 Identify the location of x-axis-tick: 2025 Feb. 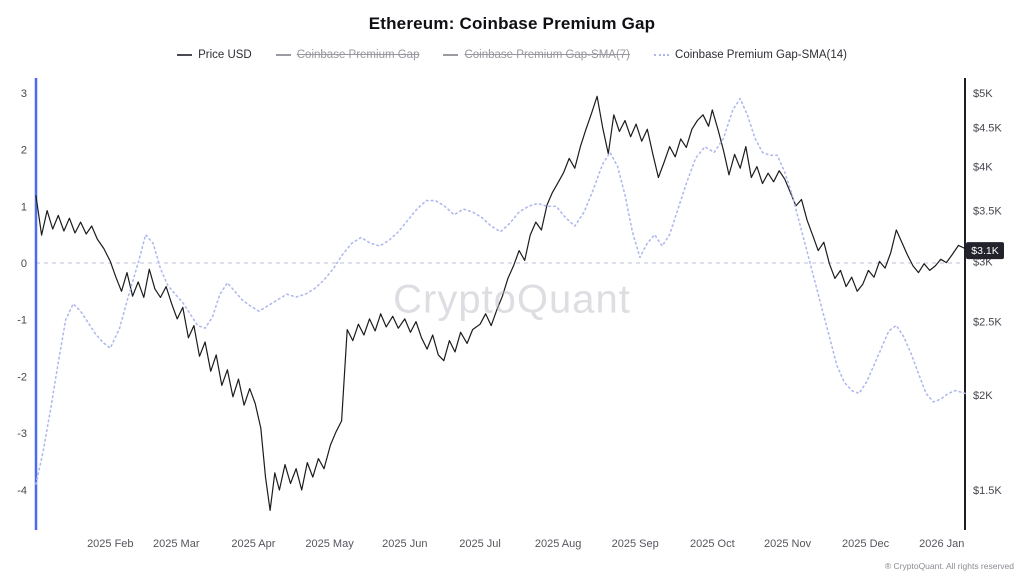
(110, 544).